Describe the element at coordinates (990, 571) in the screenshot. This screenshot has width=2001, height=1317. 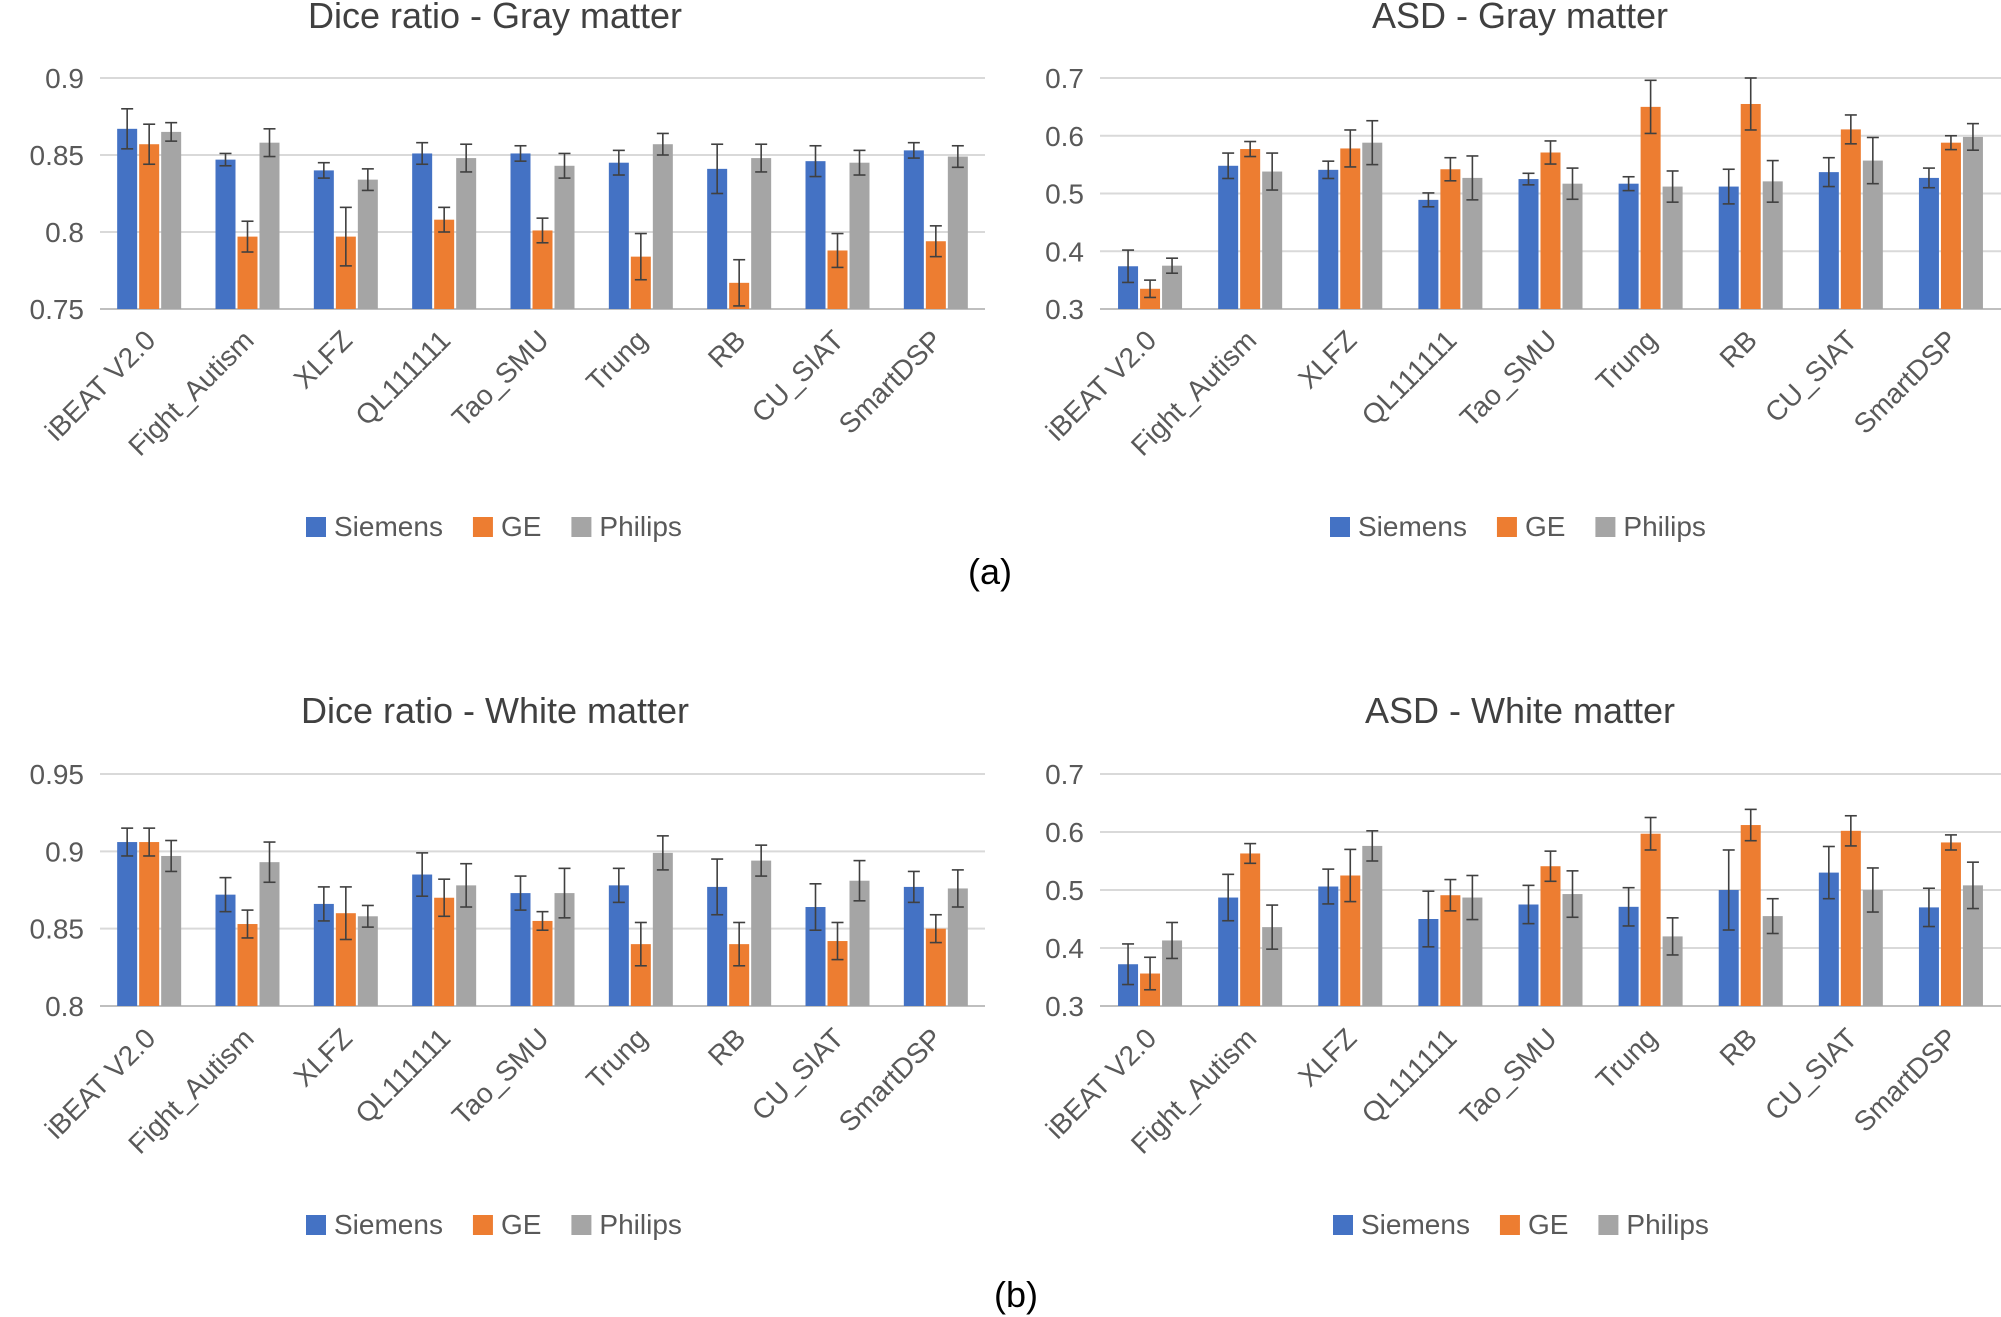
I see `panel-label-a: (a)` at that location.